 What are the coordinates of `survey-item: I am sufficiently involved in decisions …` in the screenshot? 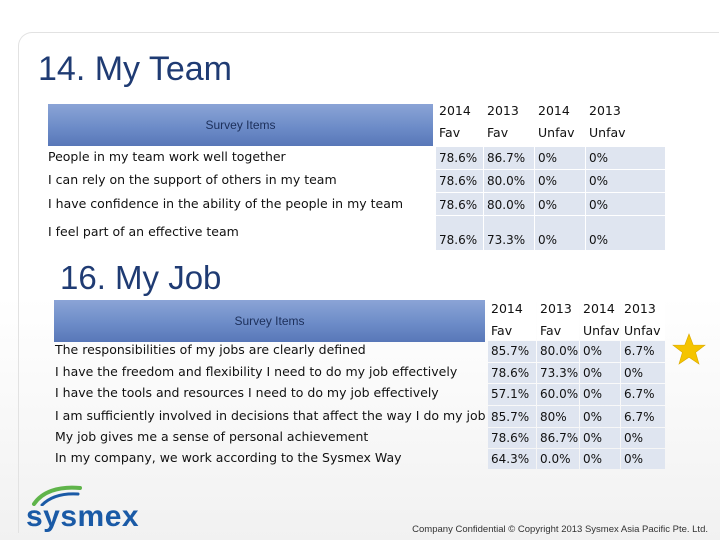 It's located at (270, 415).